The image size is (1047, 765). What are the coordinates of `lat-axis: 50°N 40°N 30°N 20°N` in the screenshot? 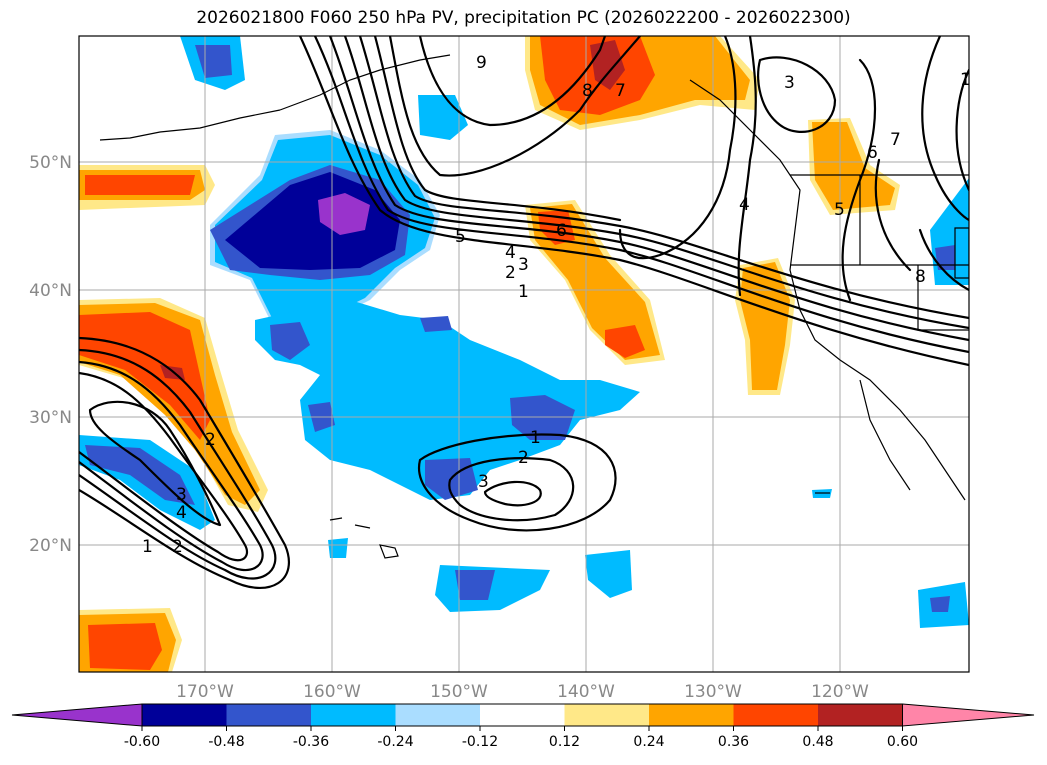 It's located at (50, 354).